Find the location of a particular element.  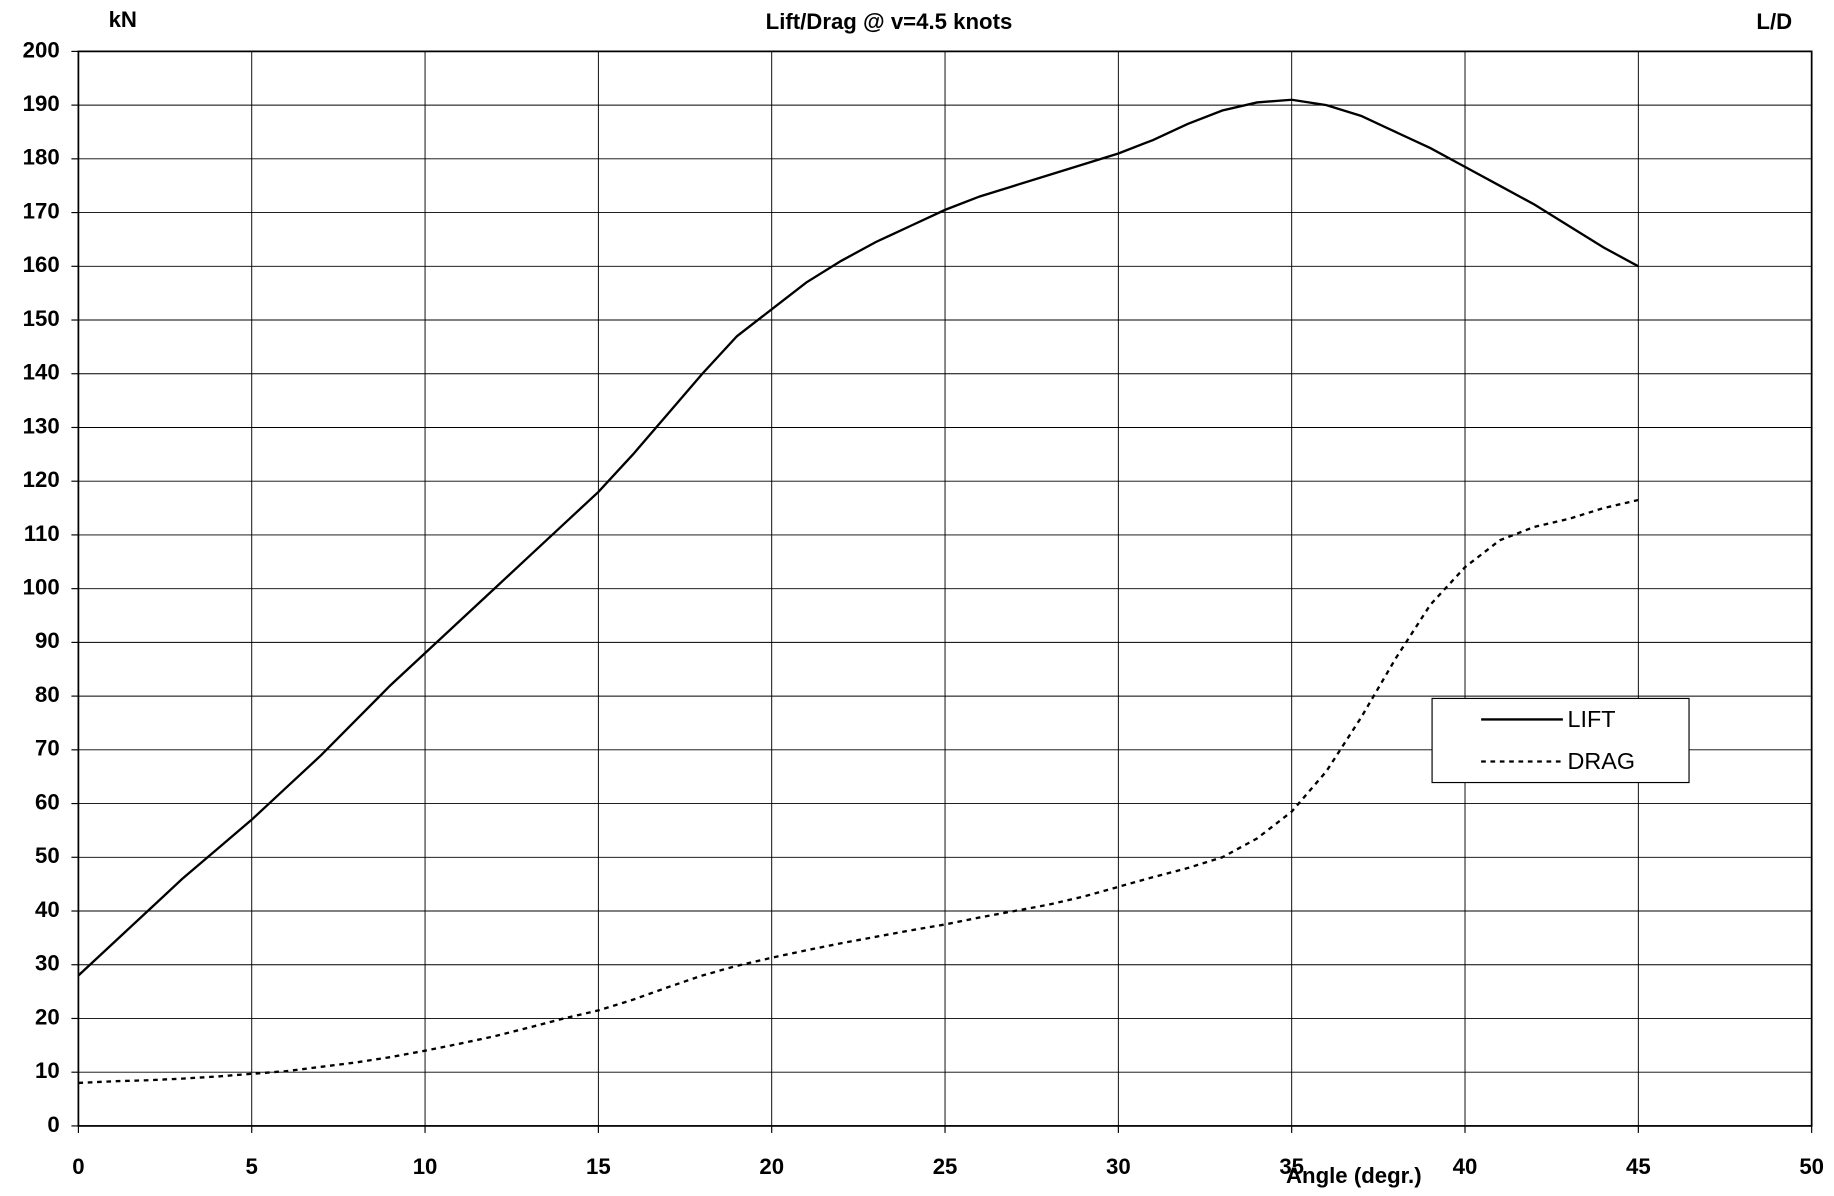

y-tick-label: 40 is located at coordinates (47, 909).